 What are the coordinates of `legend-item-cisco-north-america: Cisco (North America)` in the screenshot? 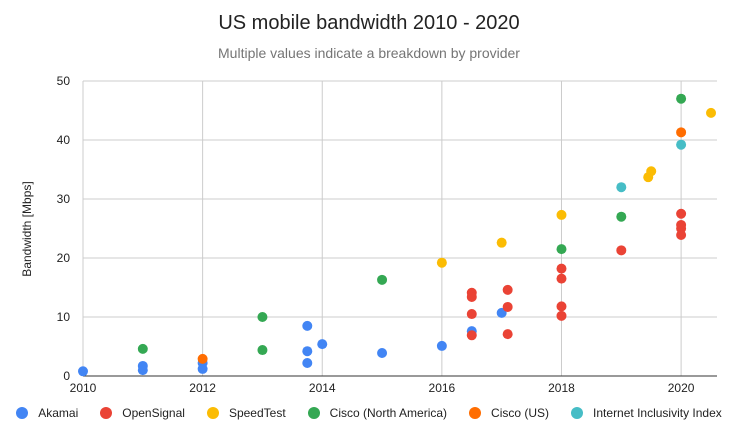 It's located at (377, 413).